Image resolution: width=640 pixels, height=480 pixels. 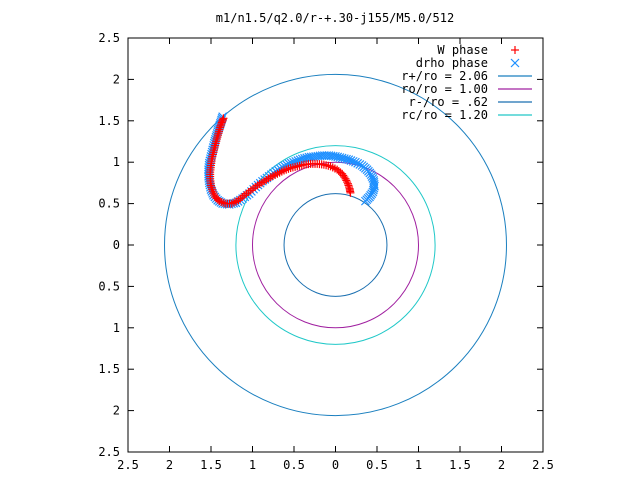 I want to click on legend-label: rc/ro = 1.20, so click(x=444, y=115).